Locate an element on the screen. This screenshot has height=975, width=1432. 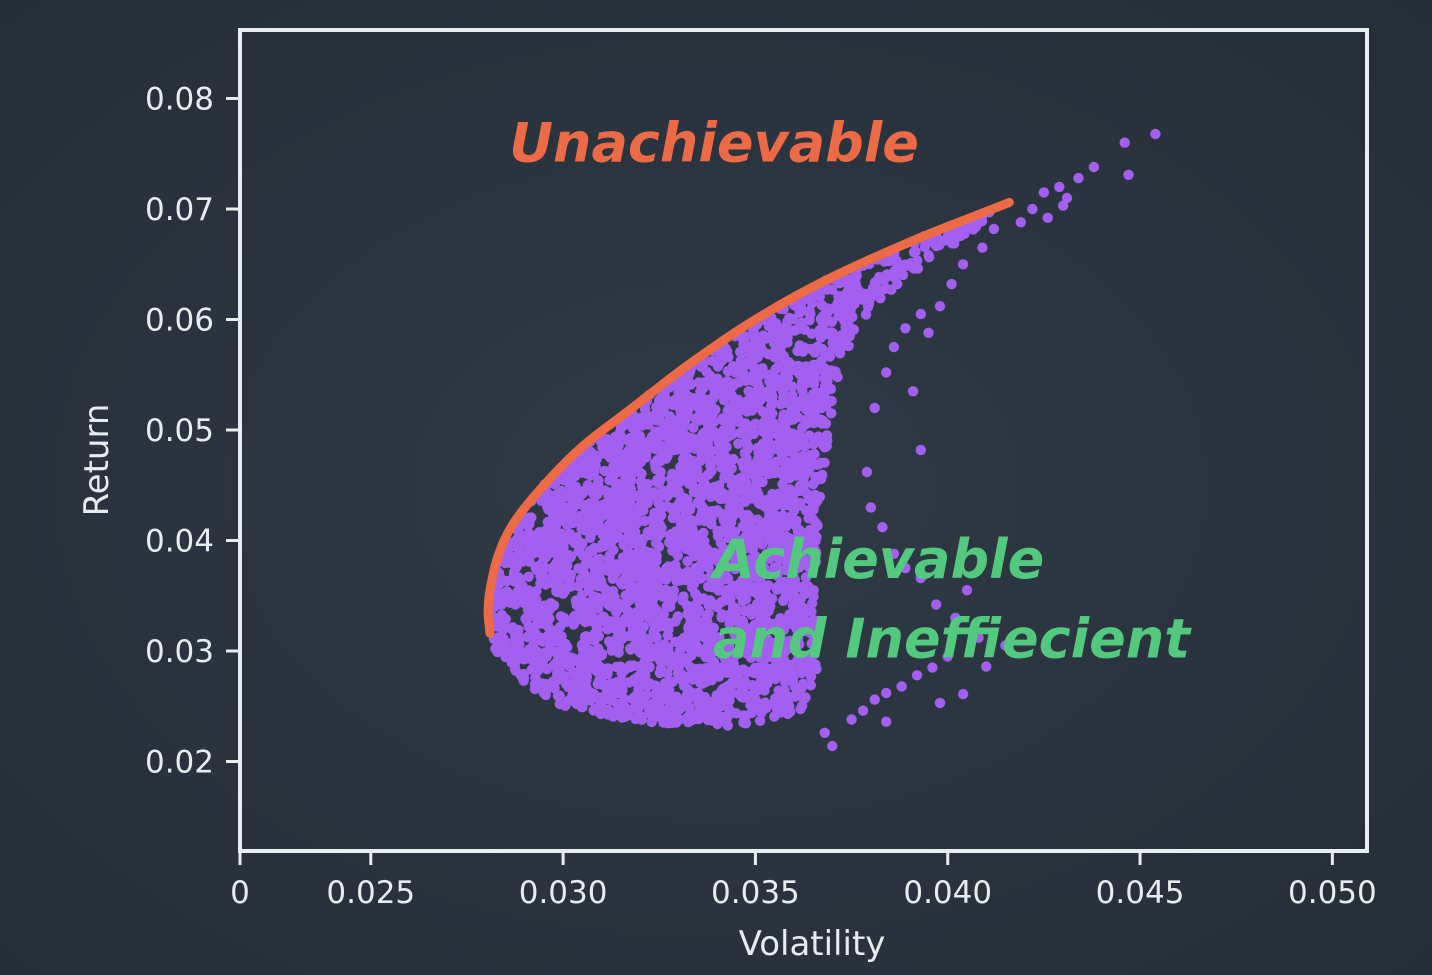
x-tick-label: 0 is located at coordinates (240, 893).